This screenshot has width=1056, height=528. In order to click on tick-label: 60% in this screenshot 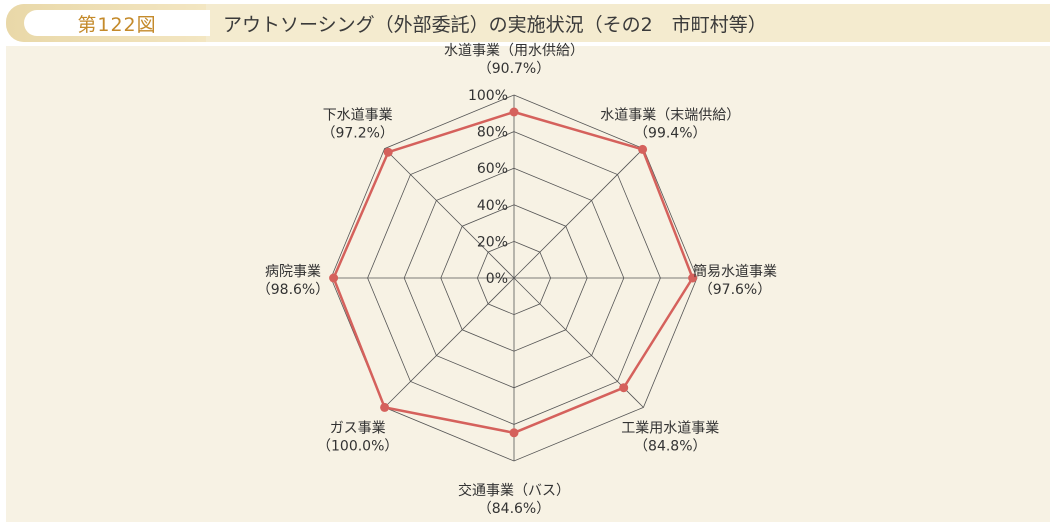, I will do `click(492, 169)`.